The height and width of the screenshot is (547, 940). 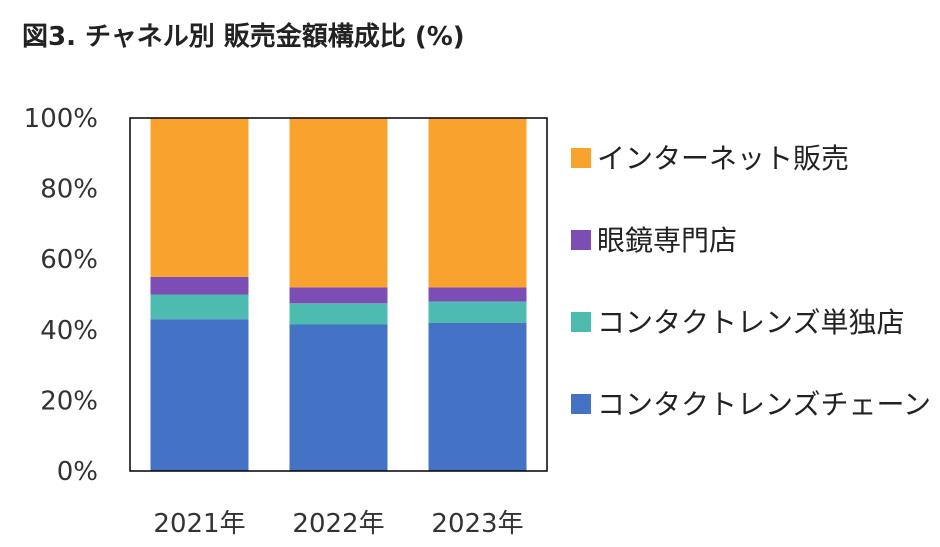 I want to click on y-tick-label: 0%, so click(x=77, y=472).